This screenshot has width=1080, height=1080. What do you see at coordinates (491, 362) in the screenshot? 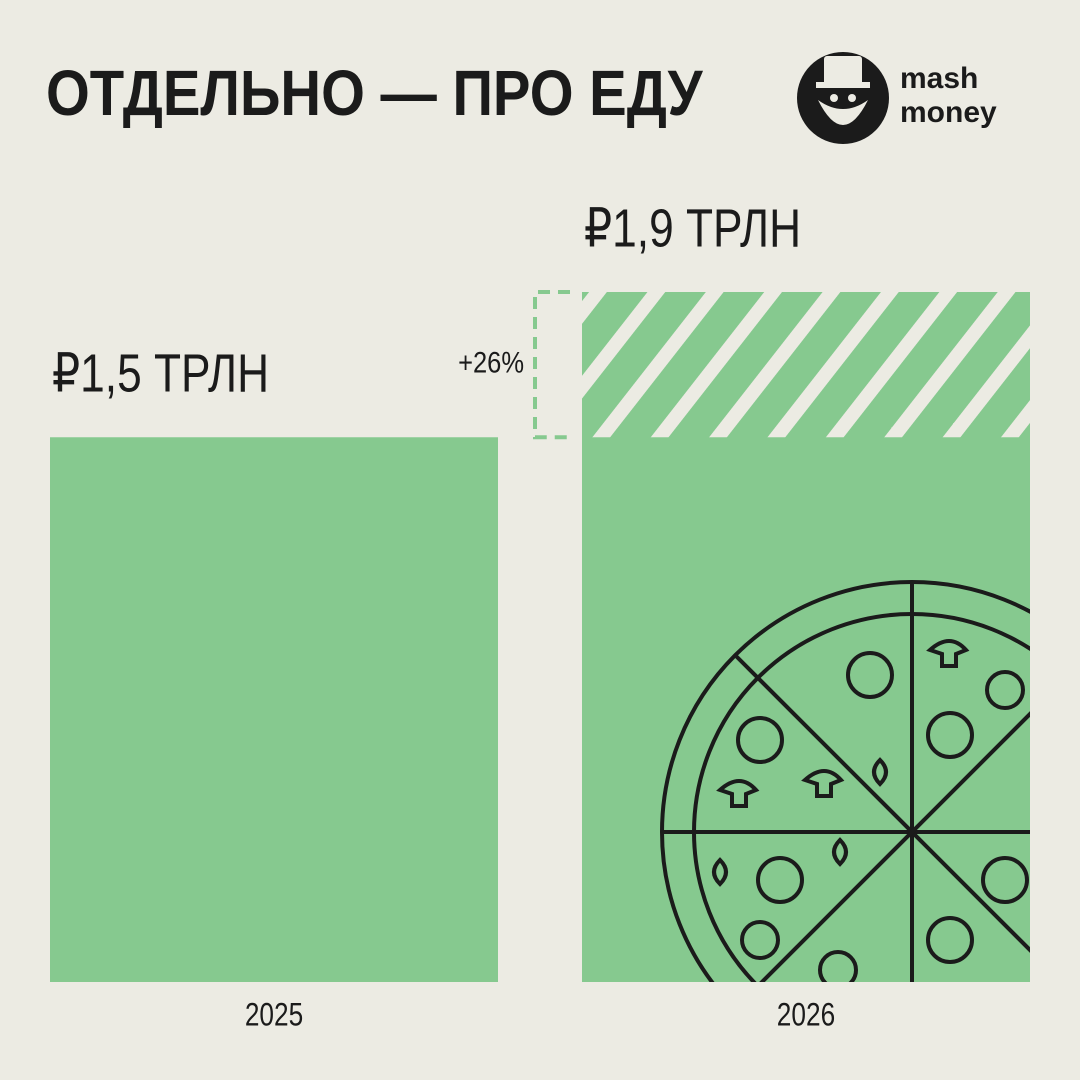
I see `annotation: +26%` at bounding box center [491, 362].